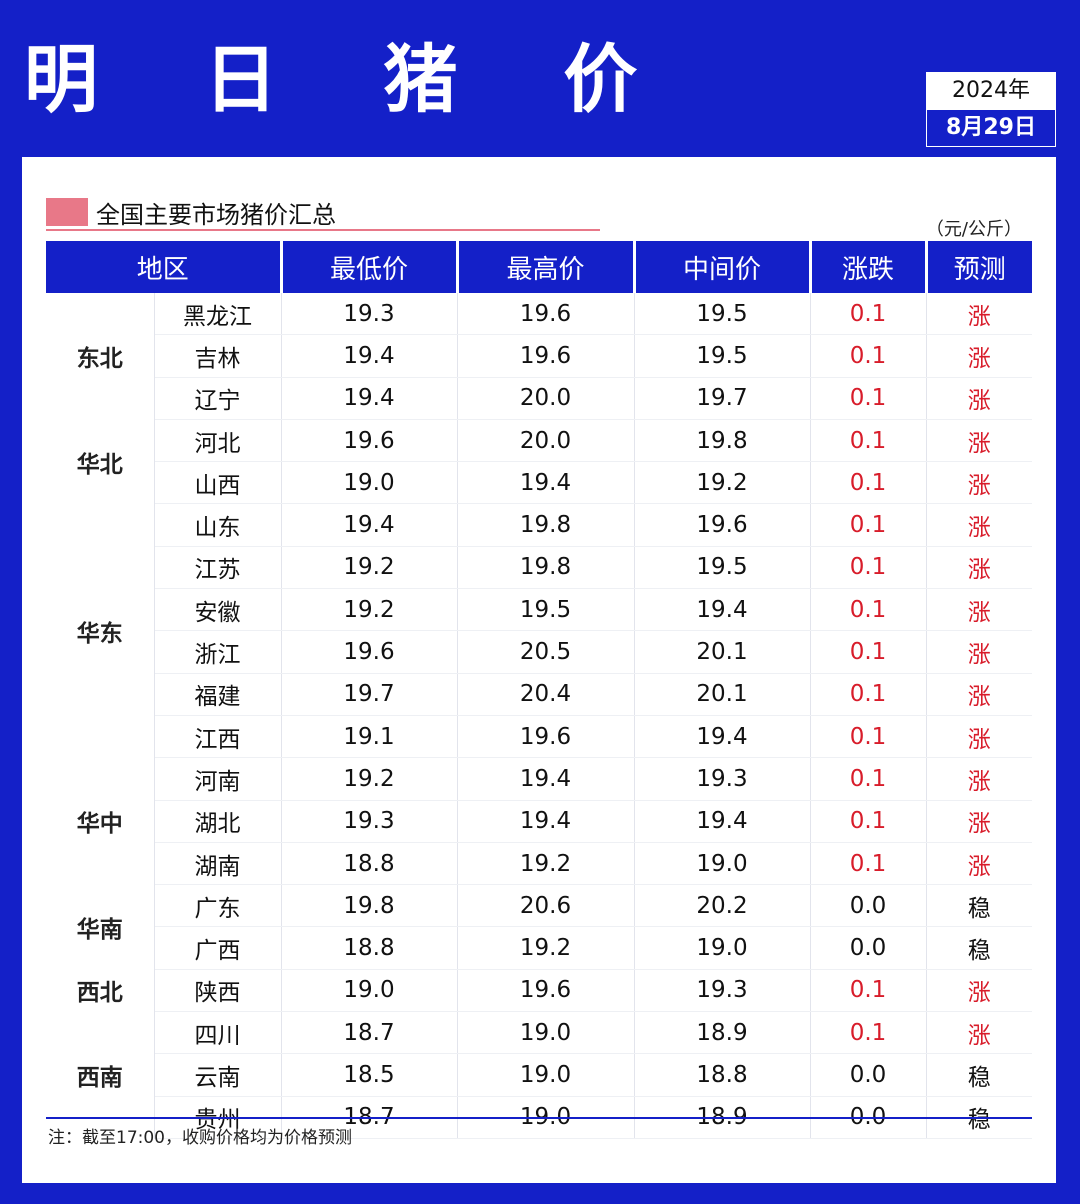 This screenshot has height=1204, width=1080. I want to click on header-region: 地区, so click(164, 267).